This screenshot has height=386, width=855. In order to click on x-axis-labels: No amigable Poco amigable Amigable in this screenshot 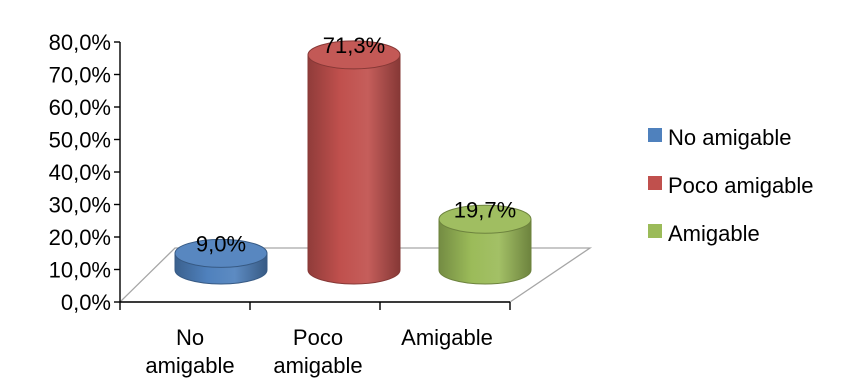, I will do `click(319, 351)`.